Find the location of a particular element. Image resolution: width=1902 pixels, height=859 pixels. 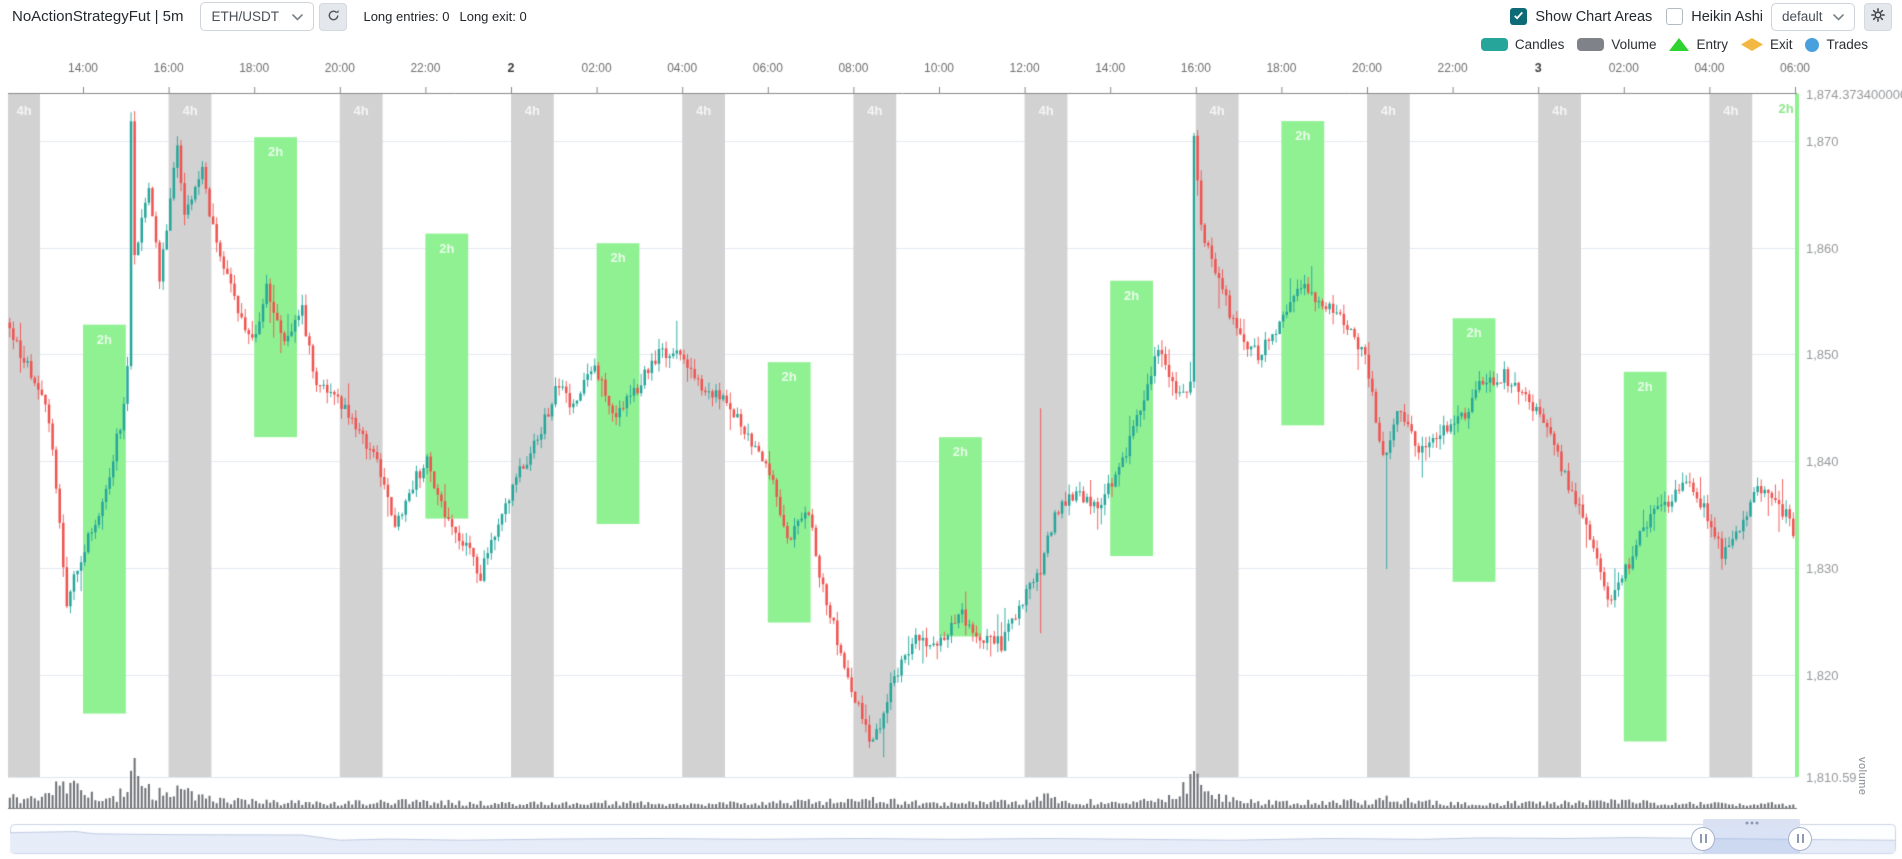

heikin-ashi-checkbox is located at coordinates (1675, 16).